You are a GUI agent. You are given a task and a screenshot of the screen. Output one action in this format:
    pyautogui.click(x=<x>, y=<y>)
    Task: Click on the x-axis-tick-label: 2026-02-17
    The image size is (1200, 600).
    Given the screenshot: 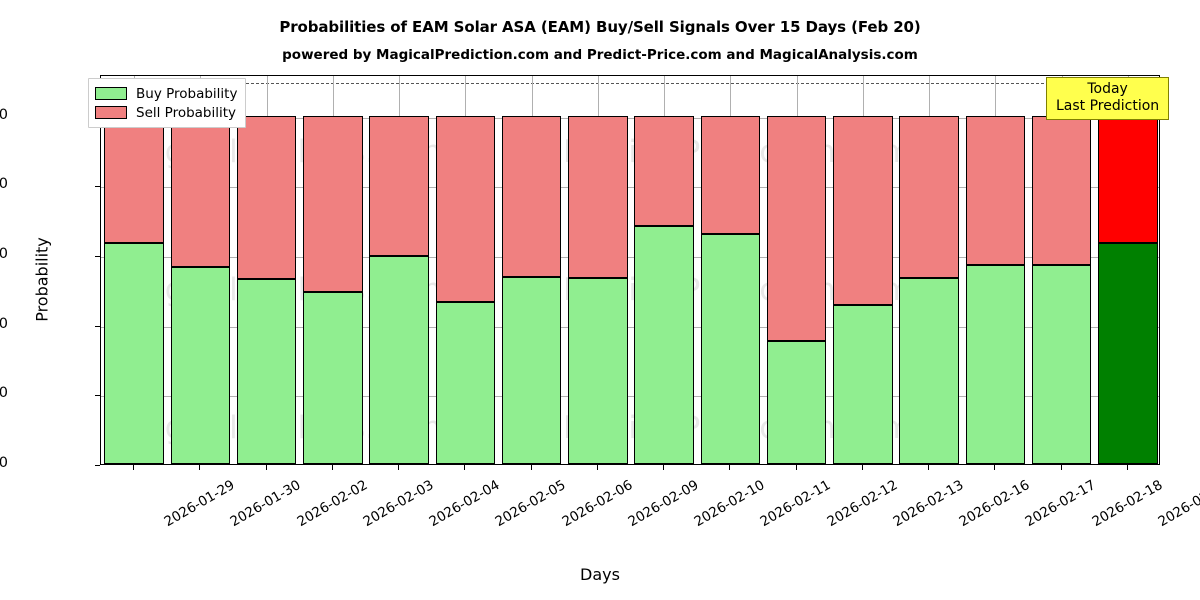 What is the action you would take?
    pyautogui.click(x=1060, y=504)
    